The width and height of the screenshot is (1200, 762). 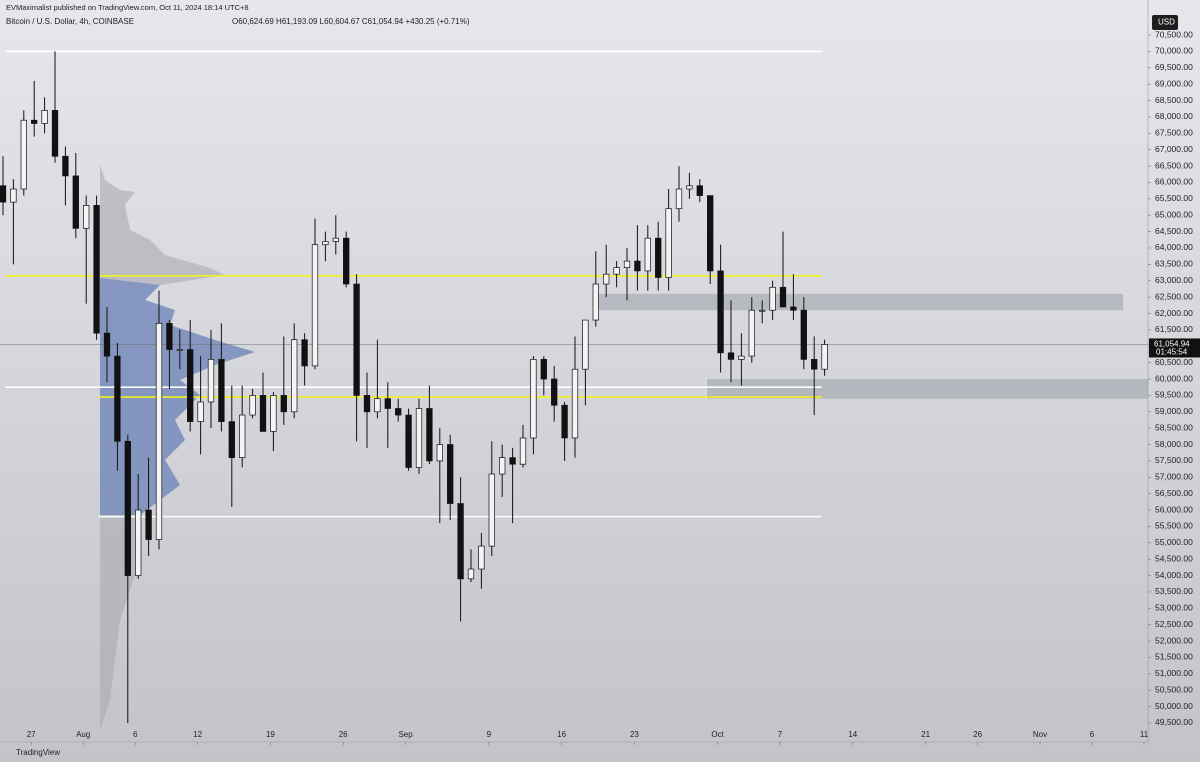 I want to click on brand: TradingView, so click(x=38, y=752).